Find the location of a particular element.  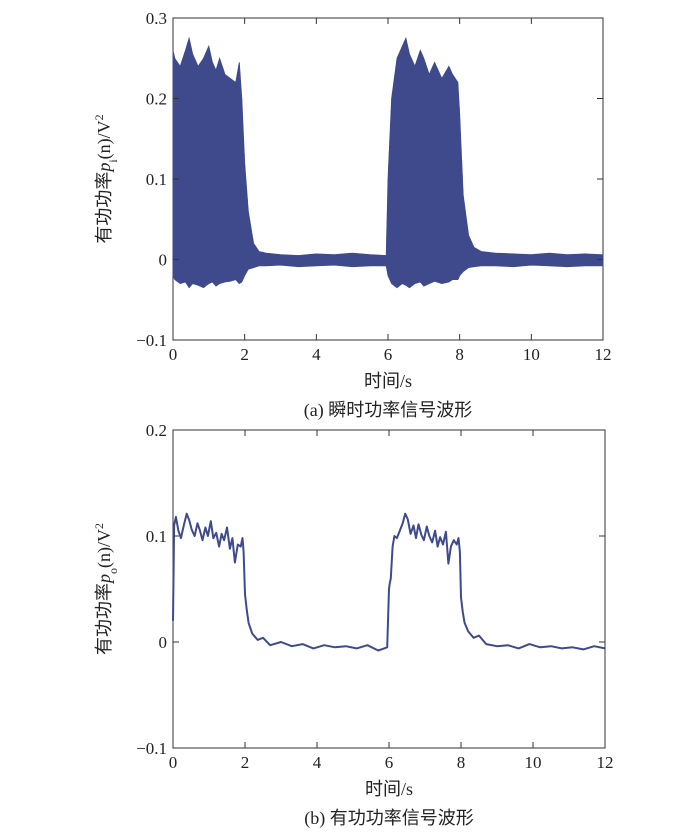

y-axis-label-b-arg: (n)/V is located at coordinates (104, 548).